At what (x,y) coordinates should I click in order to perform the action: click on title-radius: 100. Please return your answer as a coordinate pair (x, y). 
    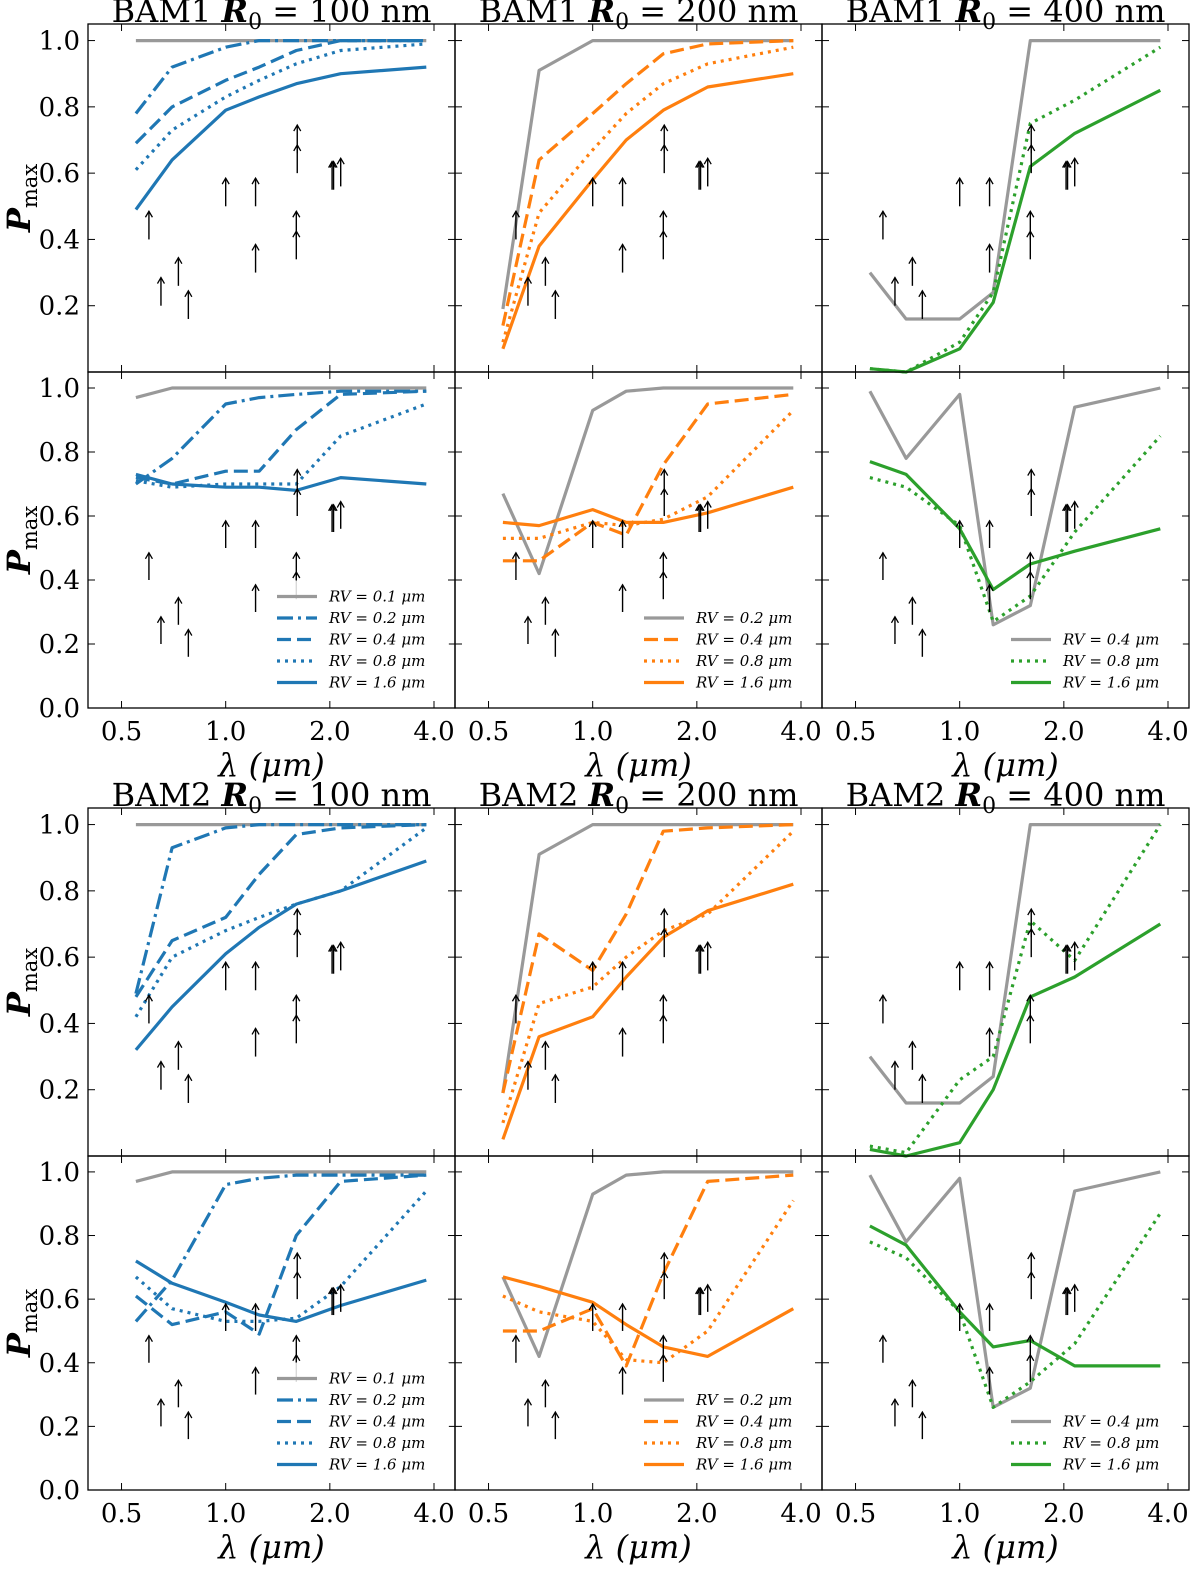
    Looking at the image, I should click on (339, 795).